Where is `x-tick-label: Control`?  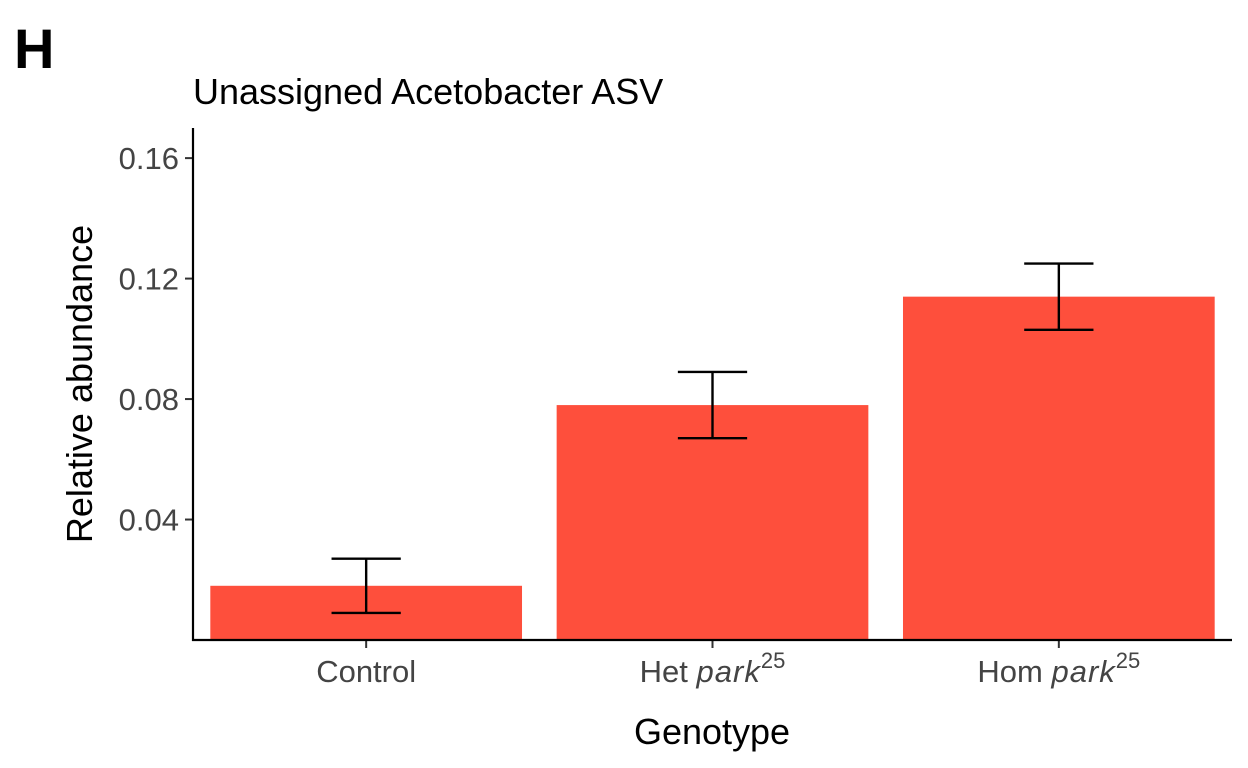 x-tick-label: Control is located at coordinates (366, 671).